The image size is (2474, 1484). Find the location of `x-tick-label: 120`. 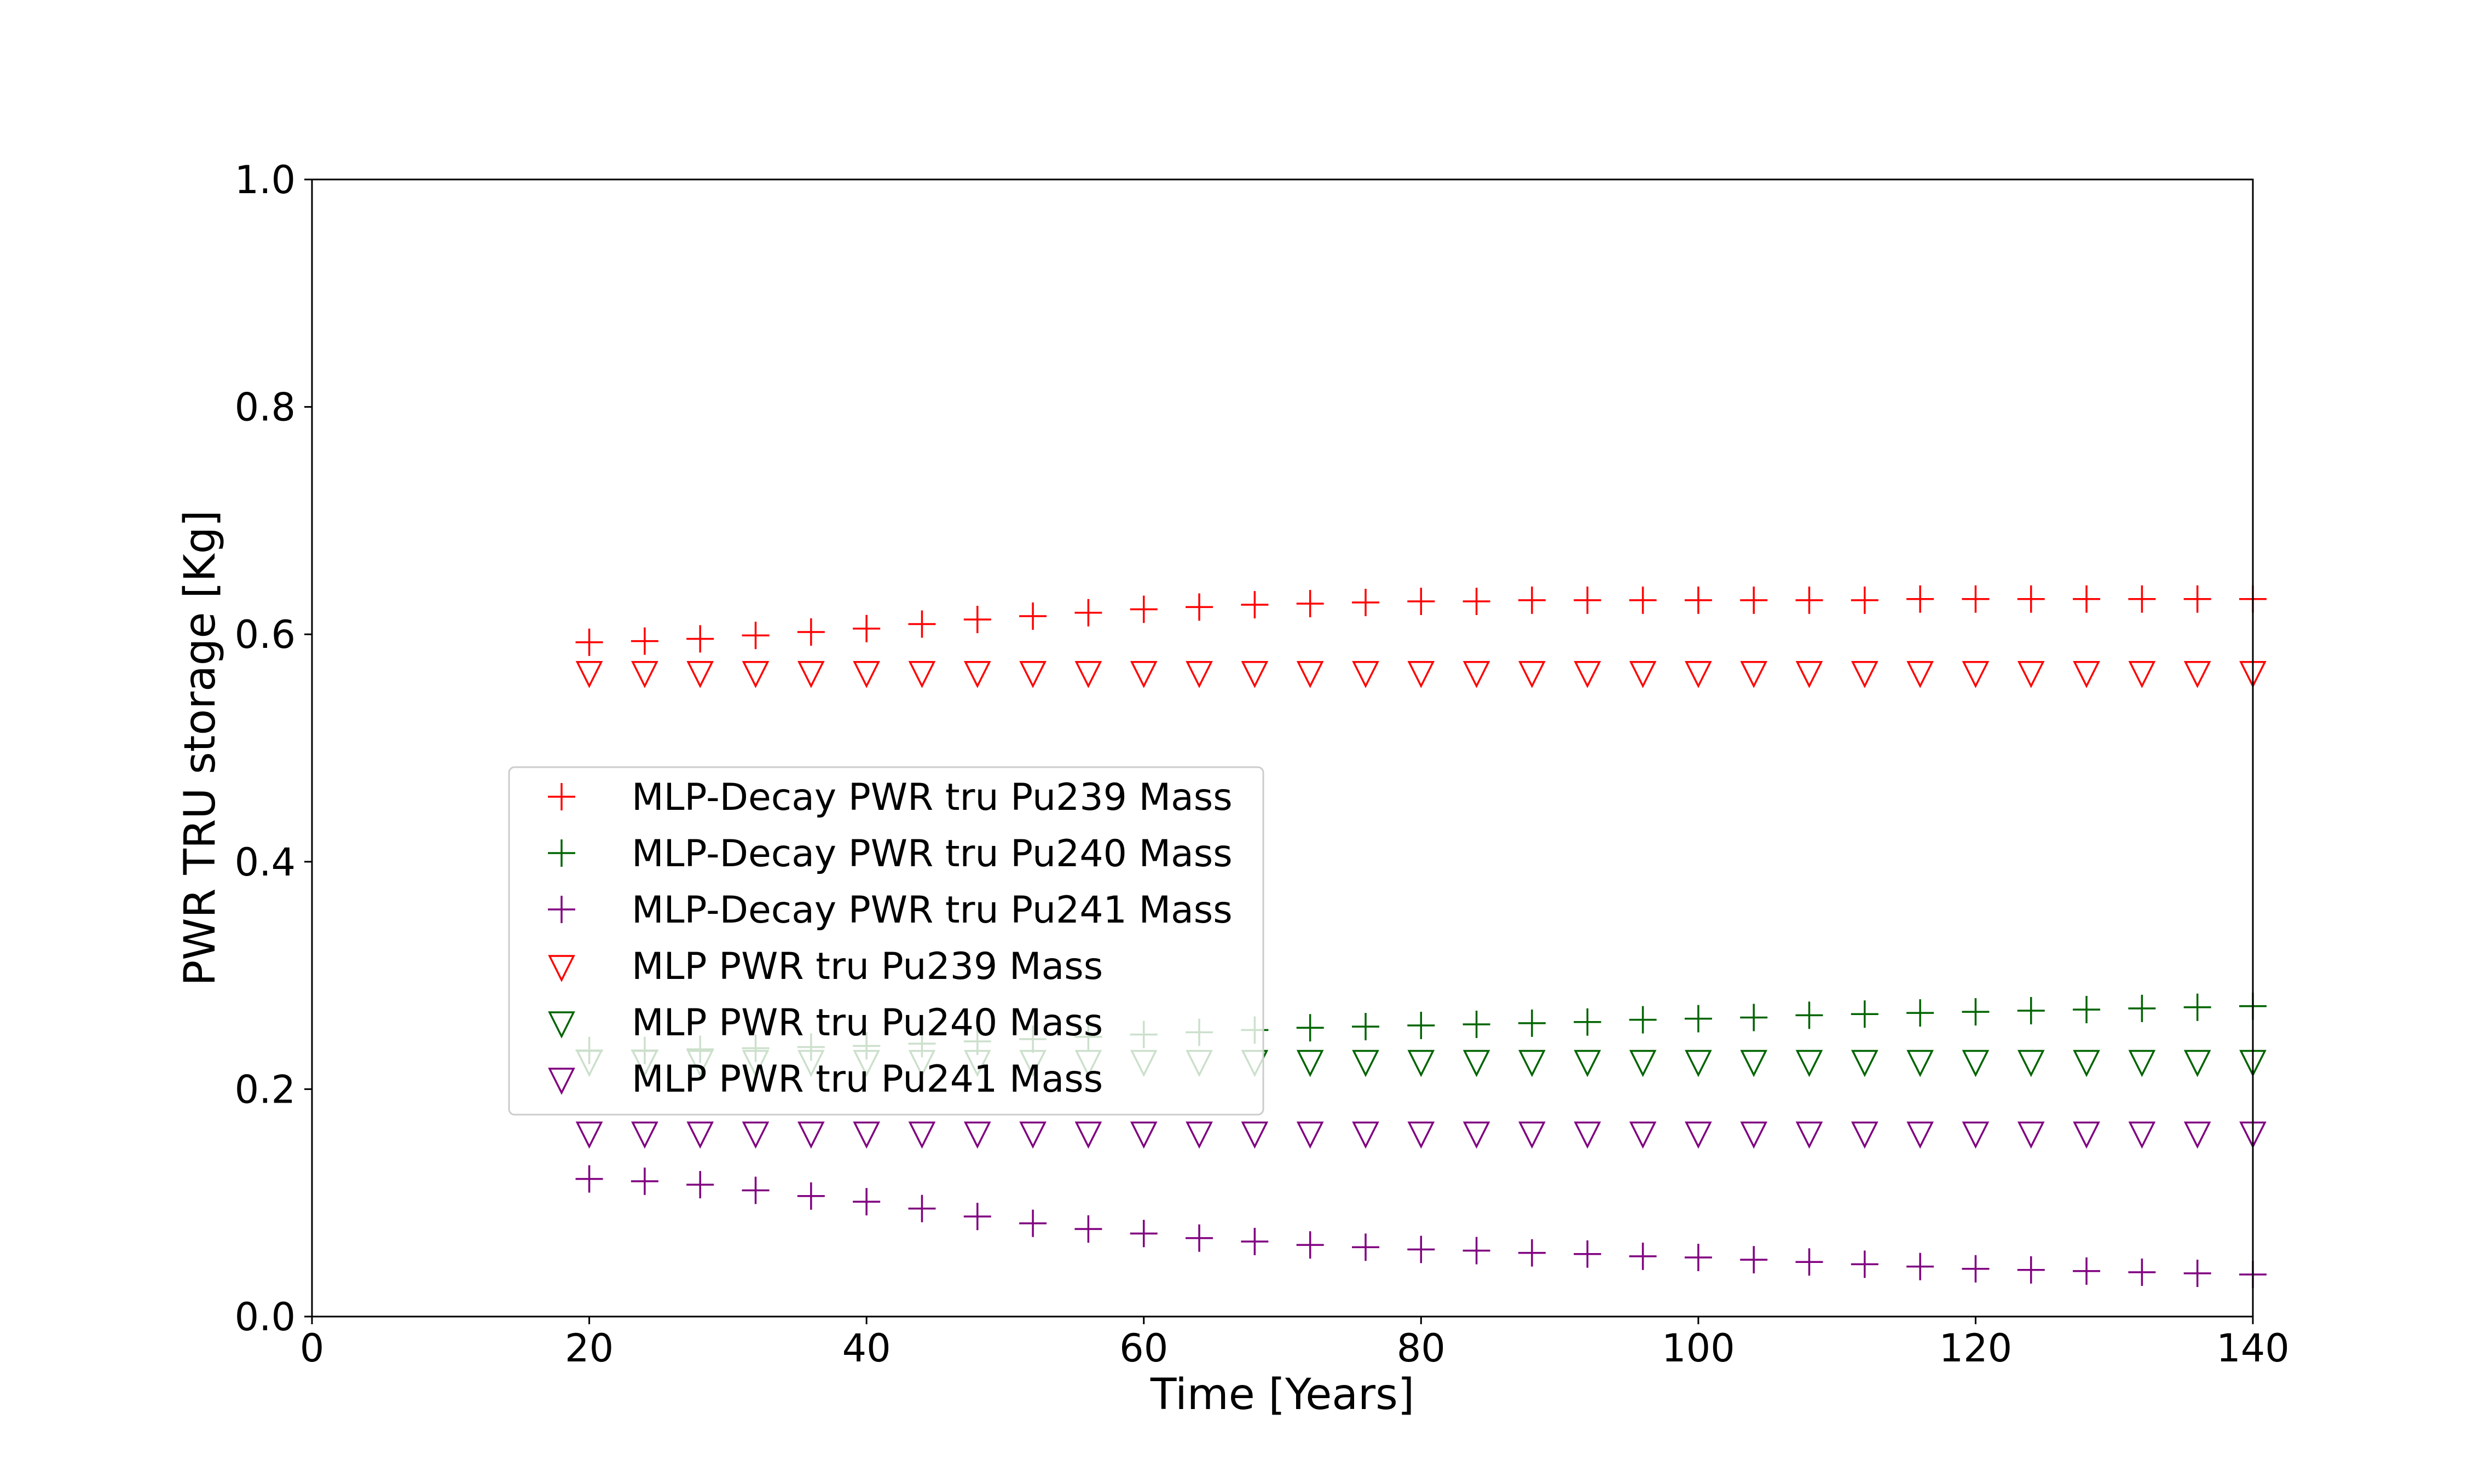

x-tick-label: 120 is located at coordinates (1976, 1348).